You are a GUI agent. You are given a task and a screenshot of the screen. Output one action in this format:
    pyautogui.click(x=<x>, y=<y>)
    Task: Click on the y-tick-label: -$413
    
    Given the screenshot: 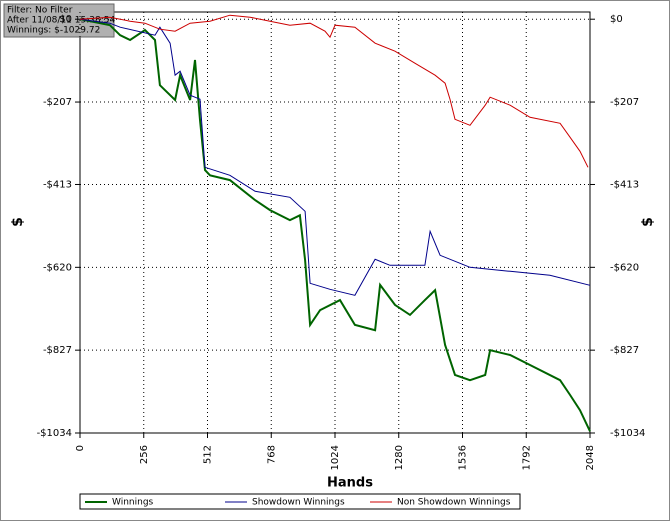 What is the action you would take?
    pyautogui.click(x=57, y=184)
    